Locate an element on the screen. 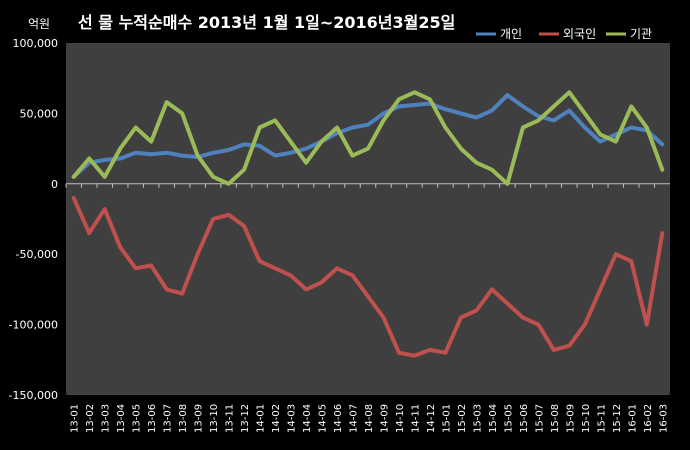 The height and width of the screenshot is (450, 690). x-tick-label: 15-12 is located at coordinates (617, 418).